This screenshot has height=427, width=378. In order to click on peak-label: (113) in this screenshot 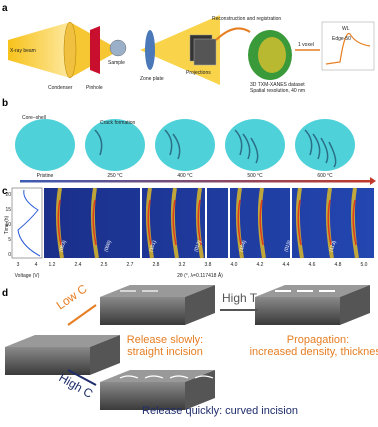, I will do `click(333, 246)`.